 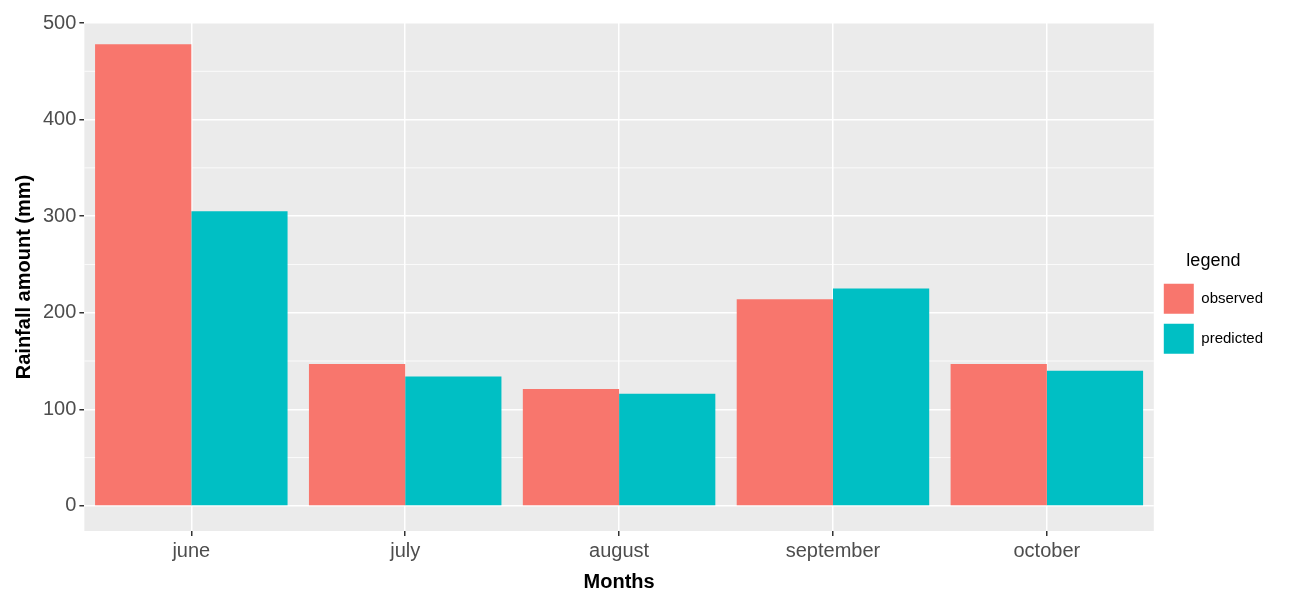 I want to click on legend-title: legend, so click(x=1213, y=260).